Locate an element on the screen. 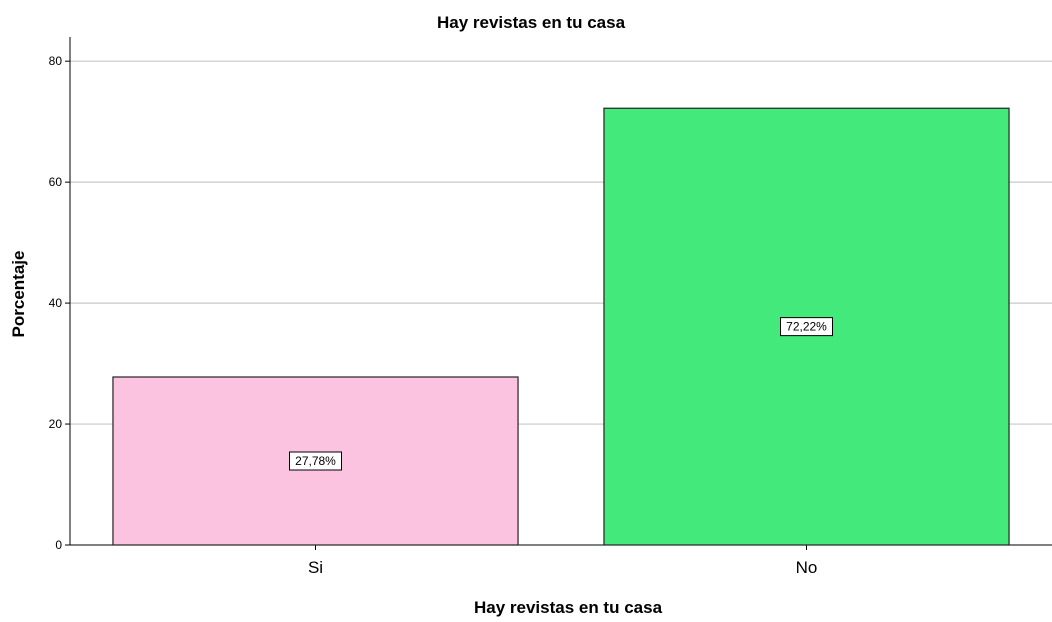 The width and height of the screenshot is (1052, 622). x-tick-label: No is located at coordinates (807, 567).